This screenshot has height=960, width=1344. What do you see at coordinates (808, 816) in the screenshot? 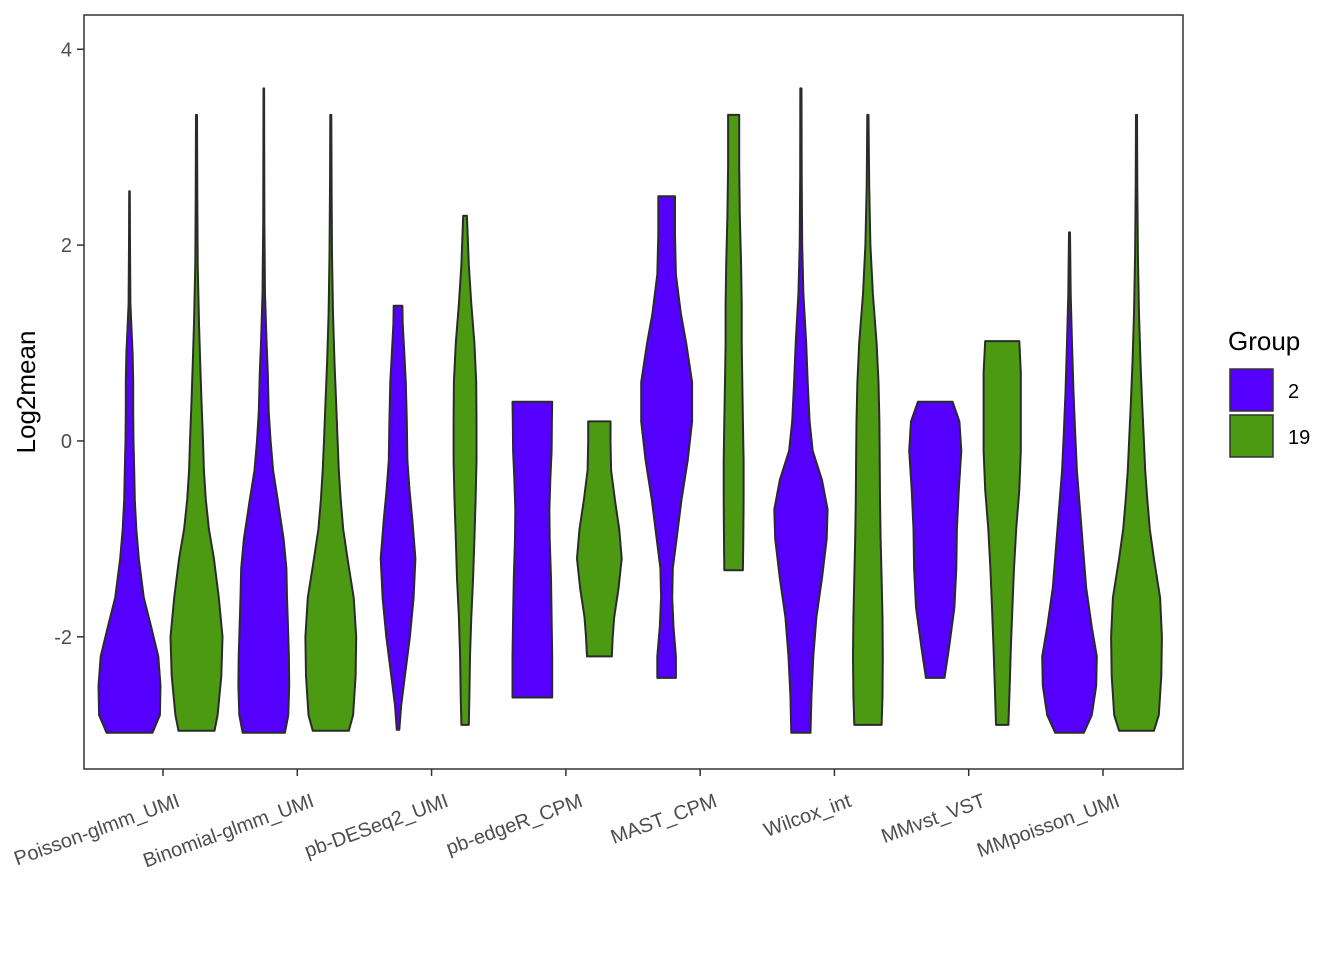
I see `x-tick-label: Wilcox_int` at bounding box center [808, 816].